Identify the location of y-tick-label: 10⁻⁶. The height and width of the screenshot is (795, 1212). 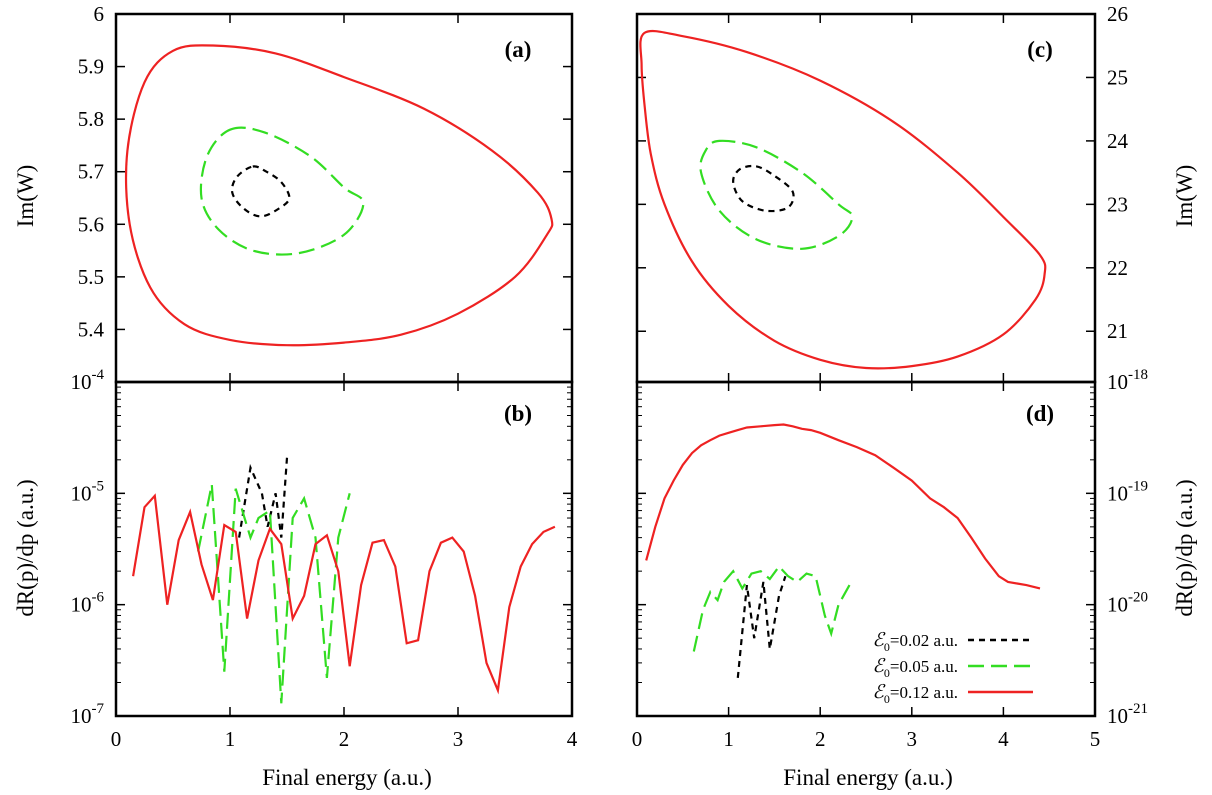
(88, 603).